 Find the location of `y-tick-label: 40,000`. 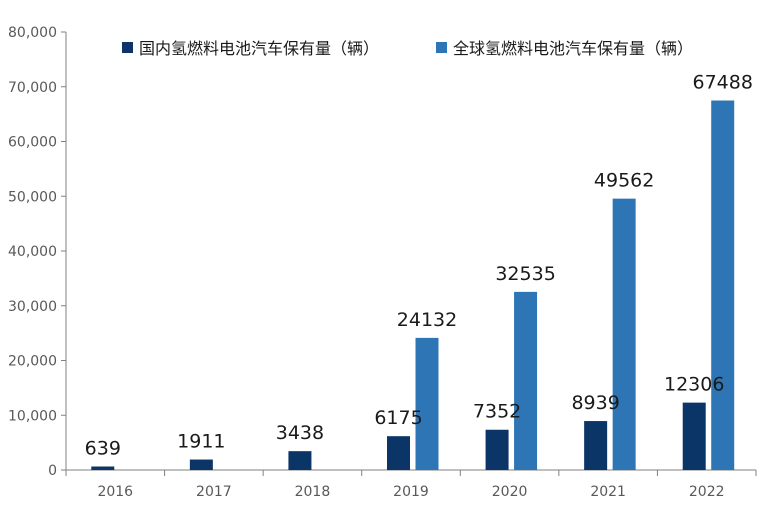

y-tick-label: 40,000 is located at coordinates (32, 252).